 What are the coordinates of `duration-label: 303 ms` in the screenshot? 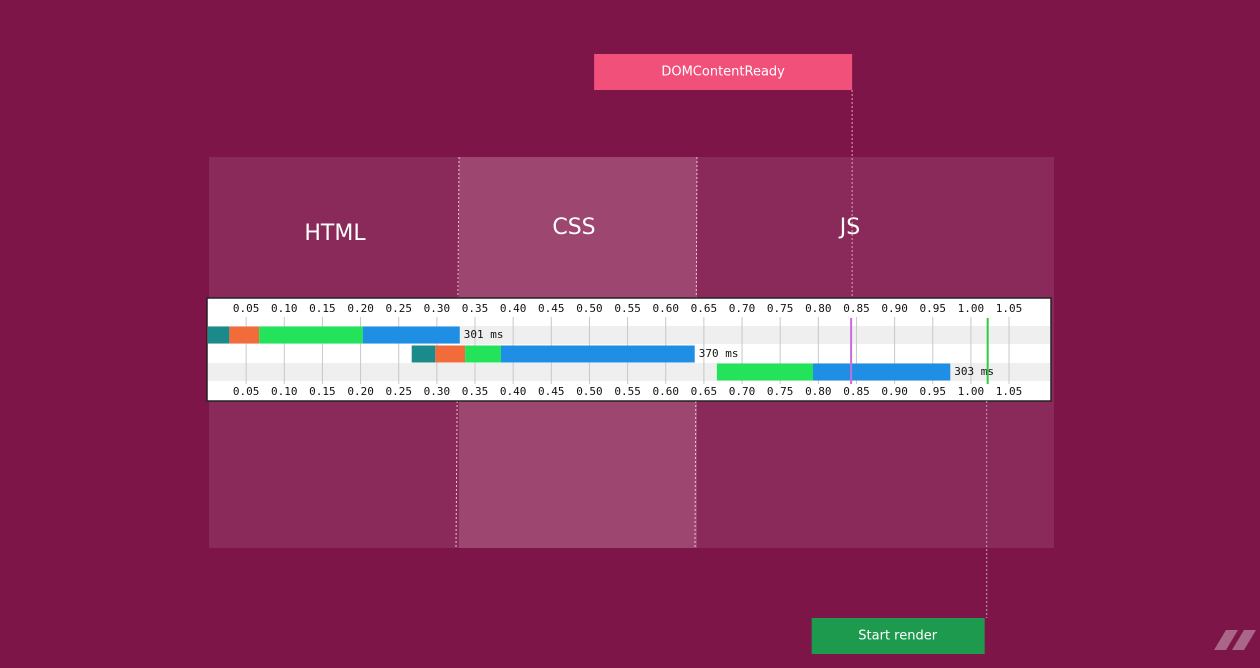 It's located at (974, 371).